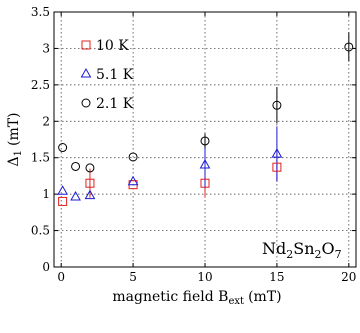 The image size is (360, 333). Describe the element at coordinates (115, 104) in the screenshot. I see `legend-label-2-1-k: 2.1 K` at that location.